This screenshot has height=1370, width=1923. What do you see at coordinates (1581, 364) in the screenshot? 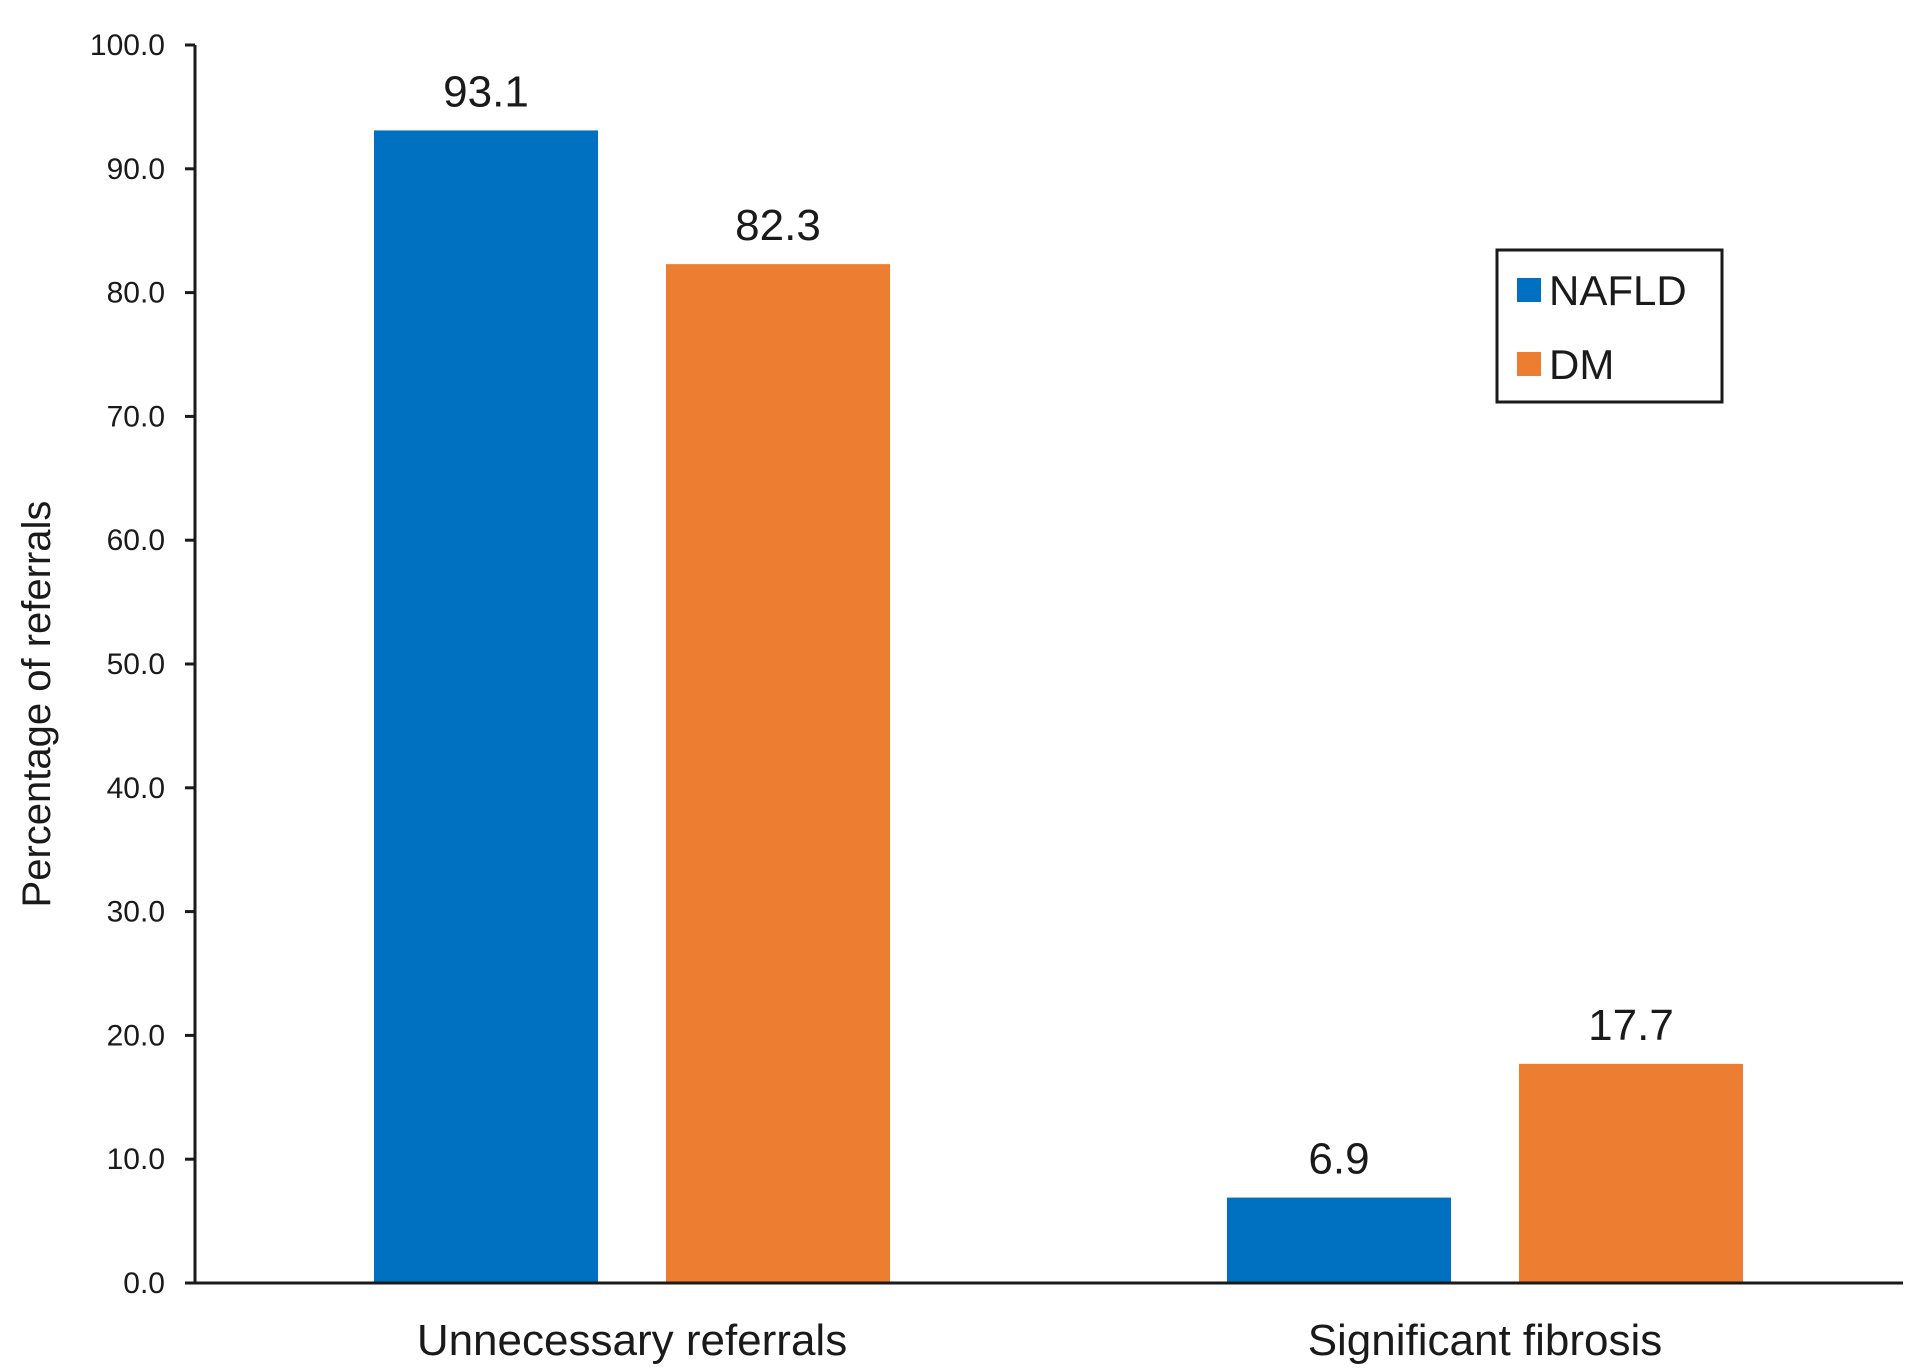
I see `legend-label-dm: DM` at bounding box center [1581, 364].